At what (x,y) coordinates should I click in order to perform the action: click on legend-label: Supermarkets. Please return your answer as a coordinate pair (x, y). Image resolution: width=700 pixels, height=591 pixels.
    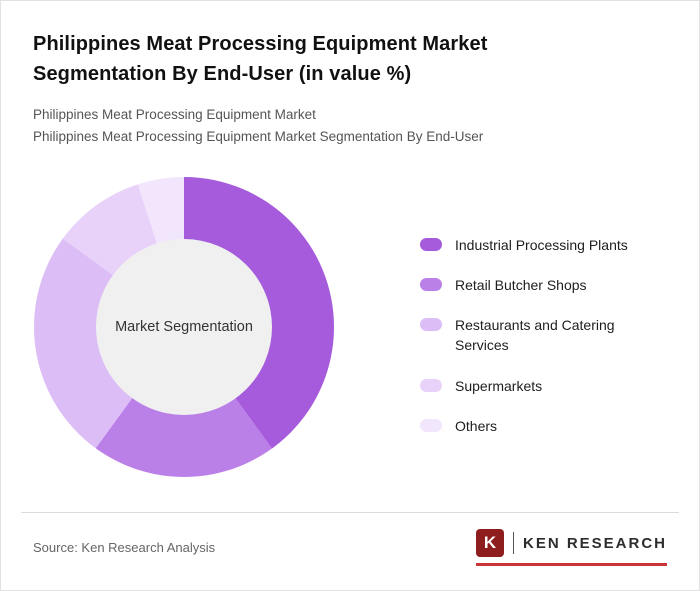
    Looking at the image, I should click on (499, 385).